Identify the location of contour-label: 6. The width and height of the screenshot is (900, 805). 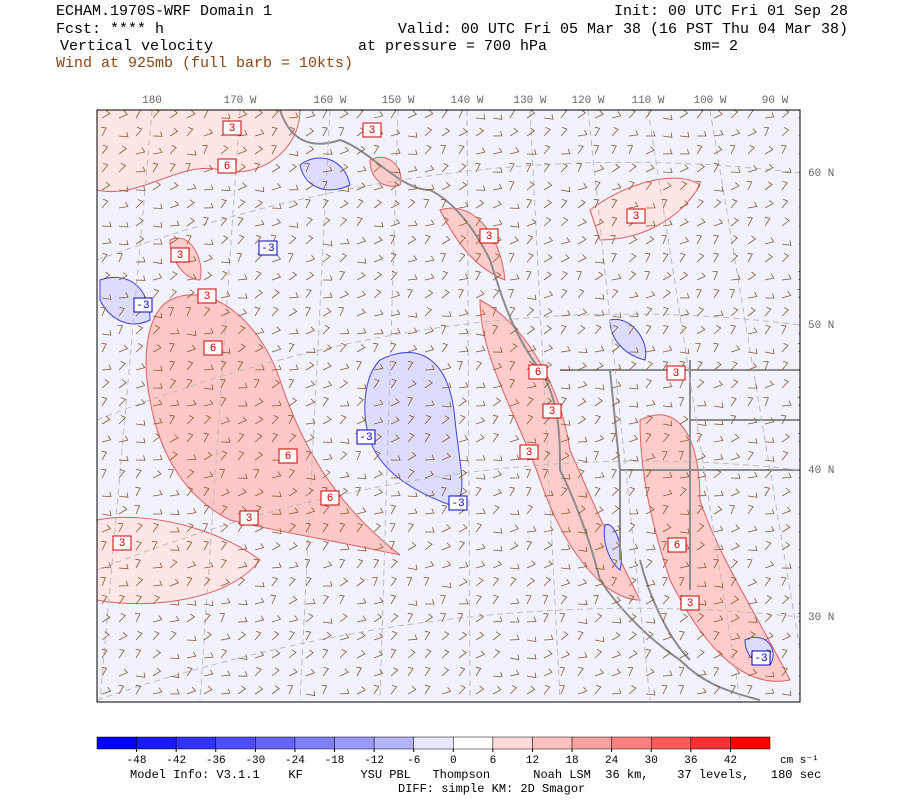
(288, 457).